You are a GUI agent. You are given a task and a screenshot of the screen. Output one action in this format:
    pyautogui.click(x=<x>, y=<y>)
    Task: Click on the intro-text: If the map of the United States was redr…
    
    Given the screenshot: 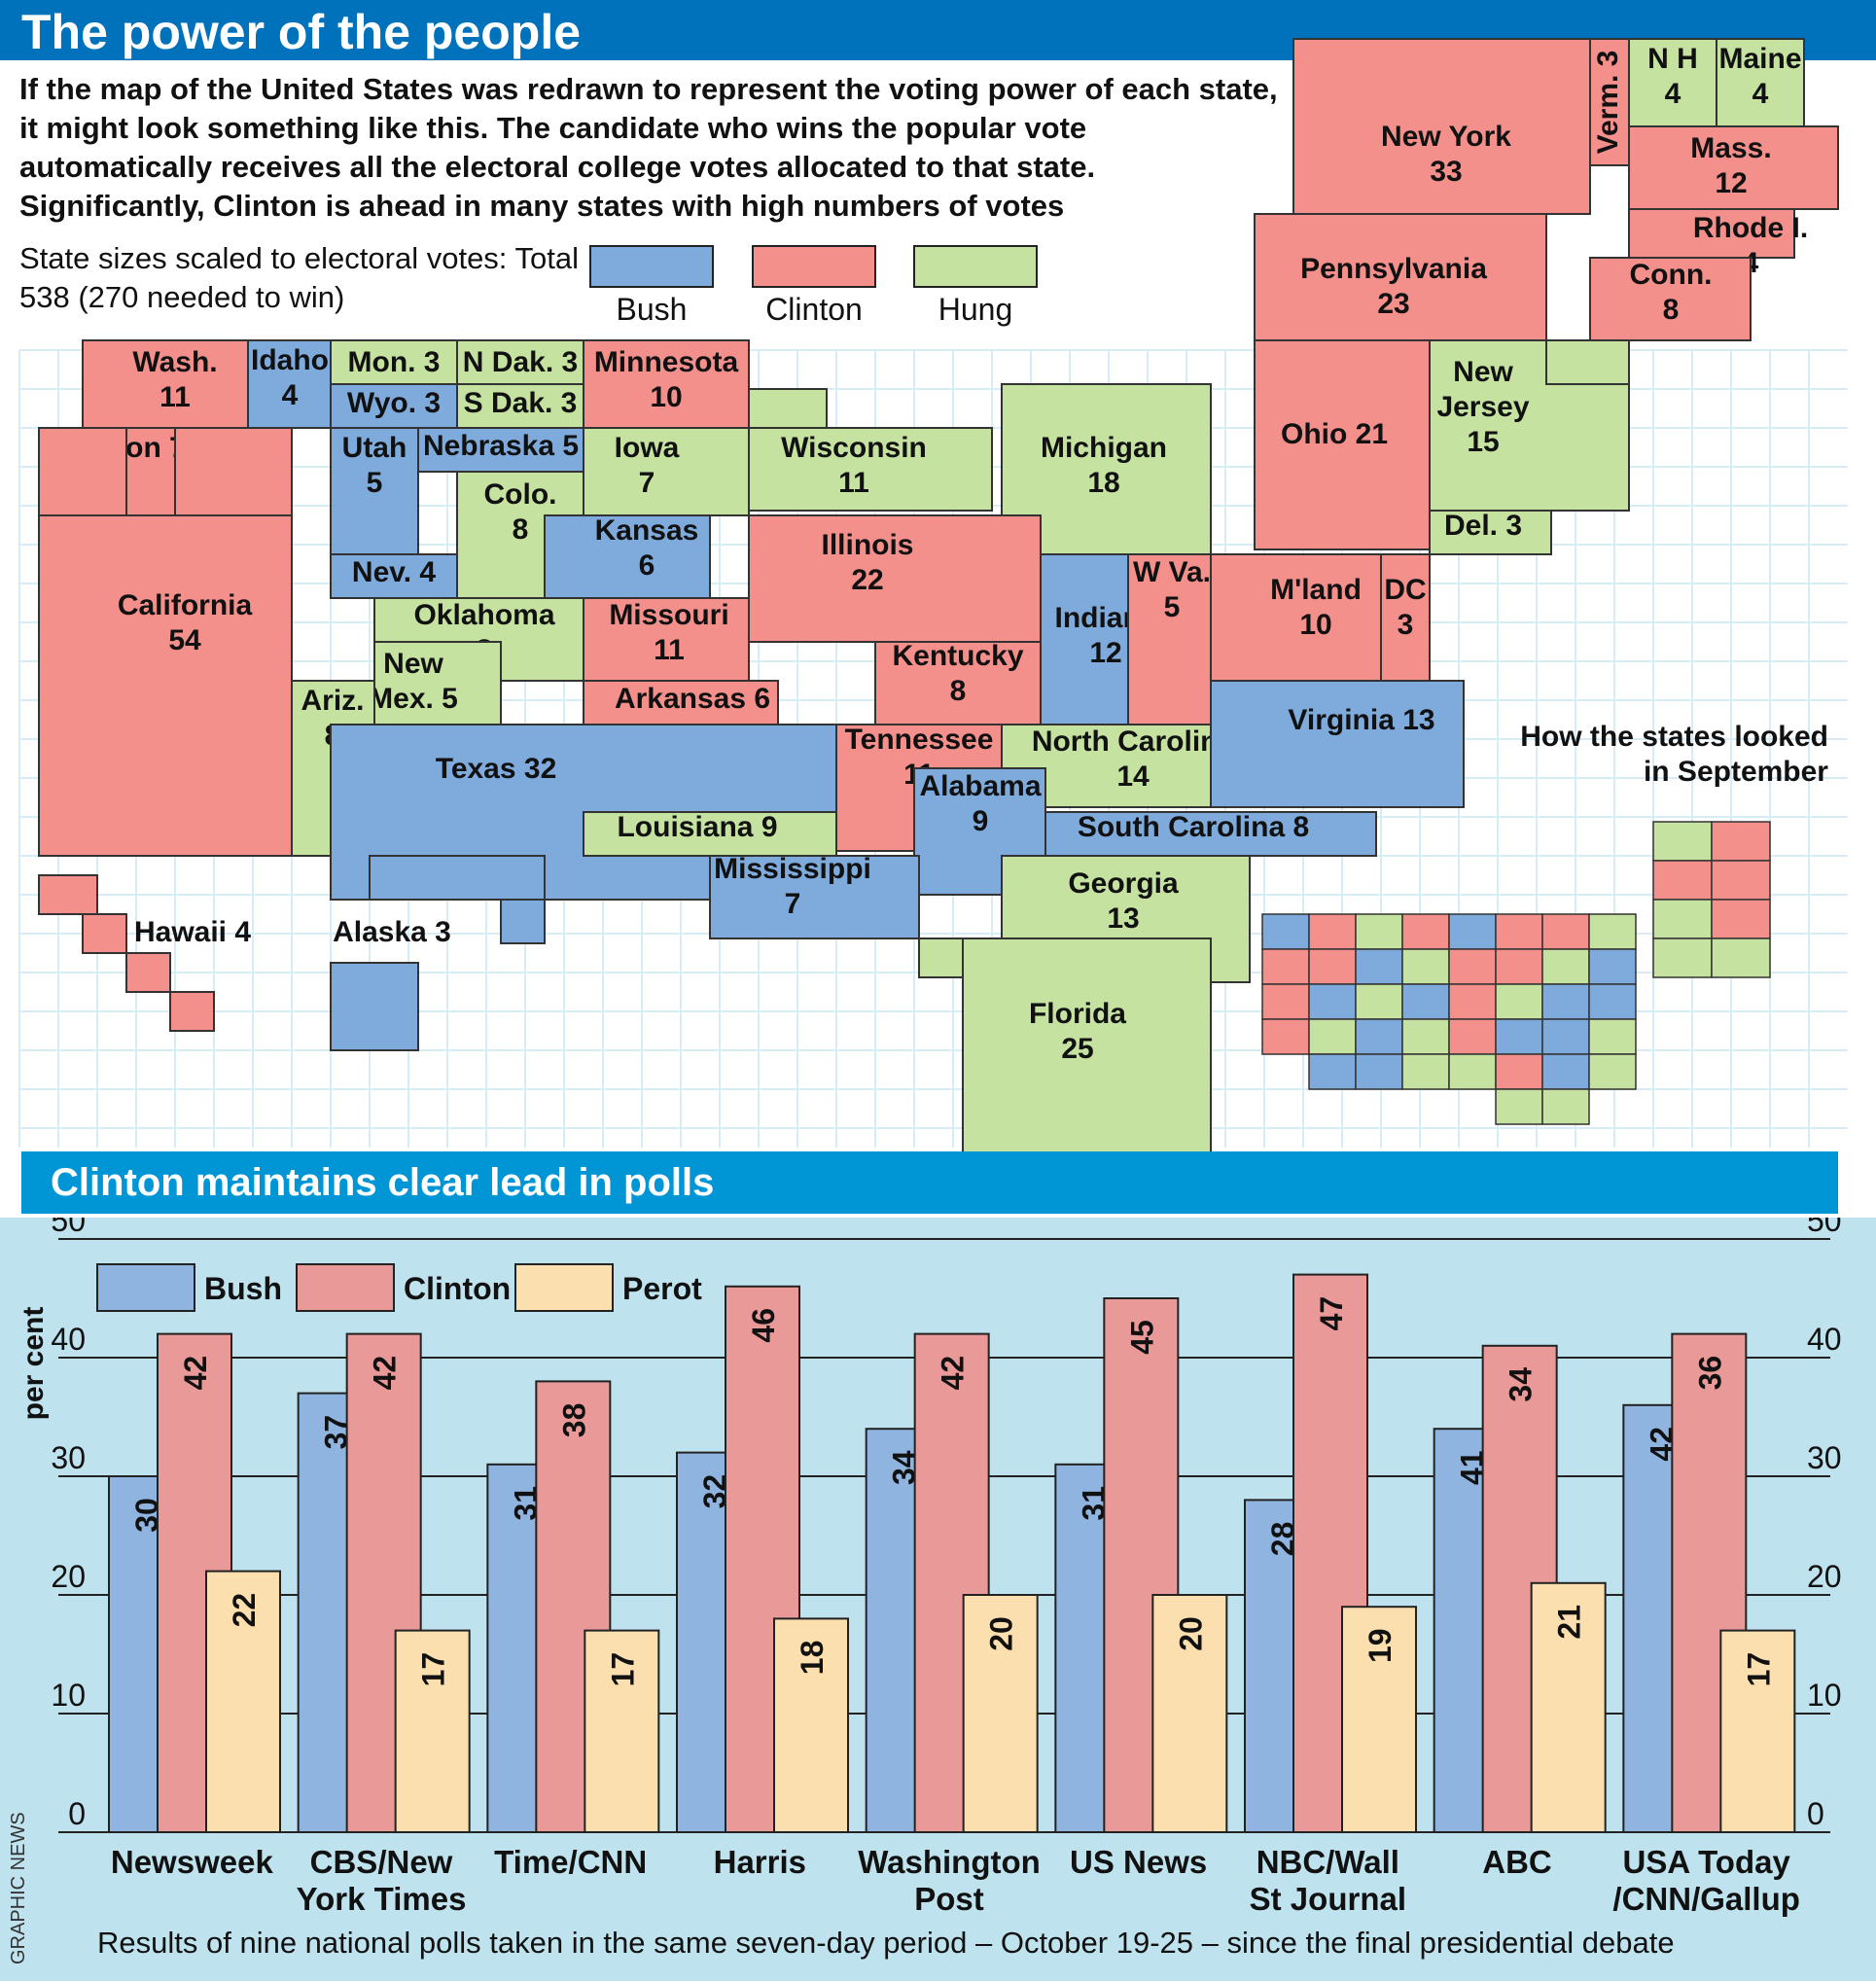 What is the action you would take?
    pyautogui.click(x=648, y=147)
    